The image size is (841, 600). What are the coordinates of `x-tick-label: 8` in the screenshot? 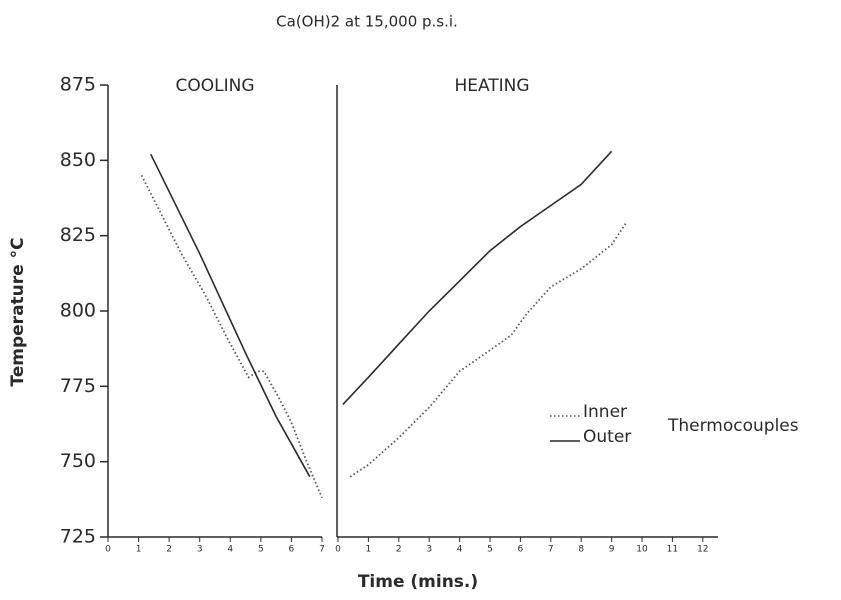 It's located at (581, 550).